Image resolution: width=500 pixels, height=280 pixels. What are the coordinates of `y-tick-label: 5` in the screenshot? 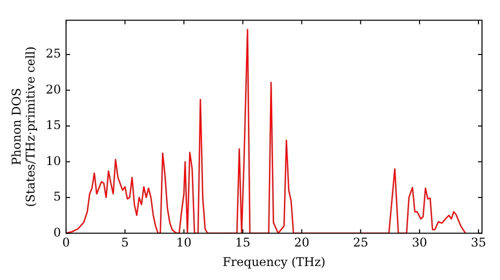 It's located at (57, 197).